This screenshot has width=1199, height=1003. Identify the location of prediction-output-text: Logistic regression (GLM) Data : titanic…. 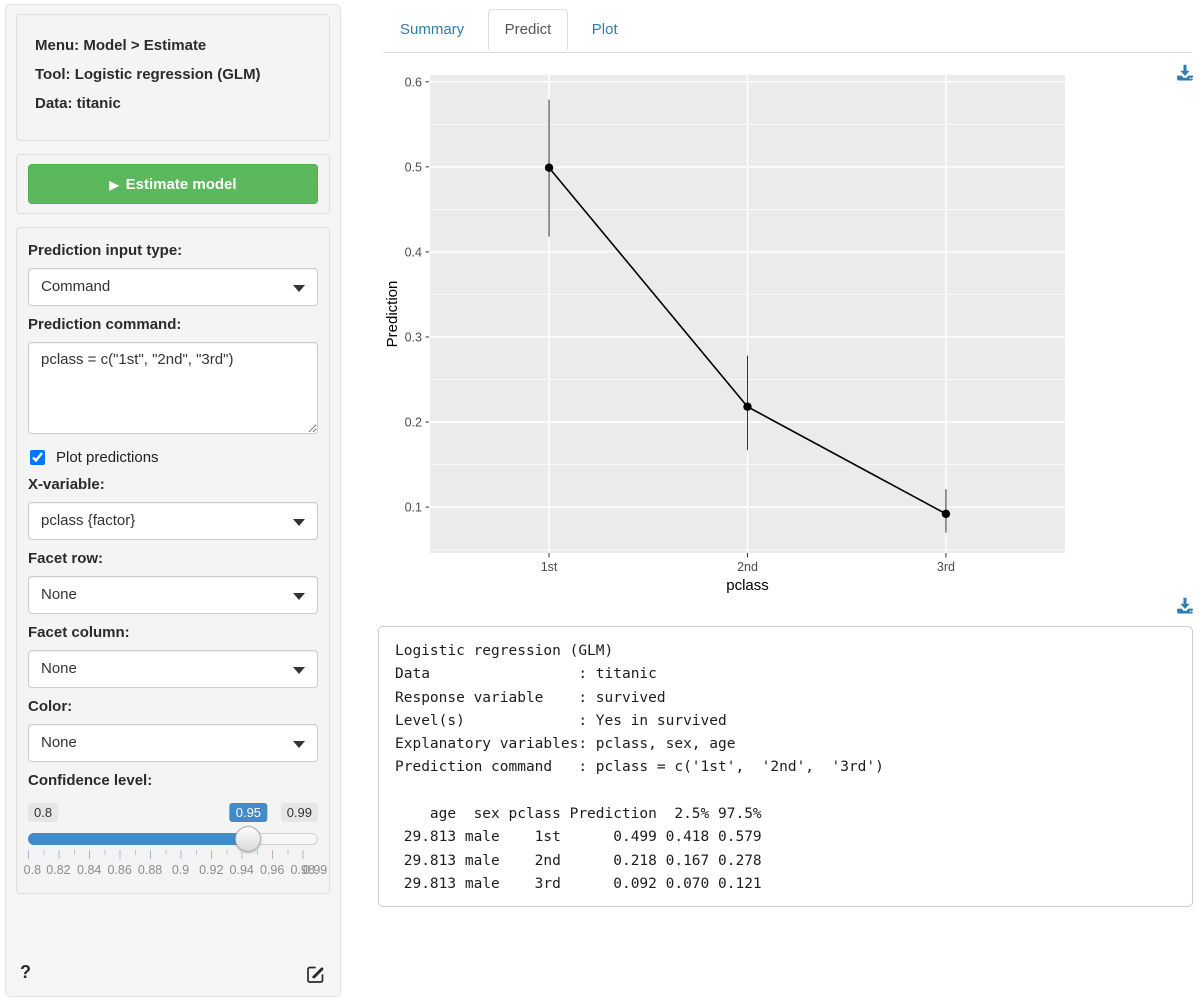
(639, 767).